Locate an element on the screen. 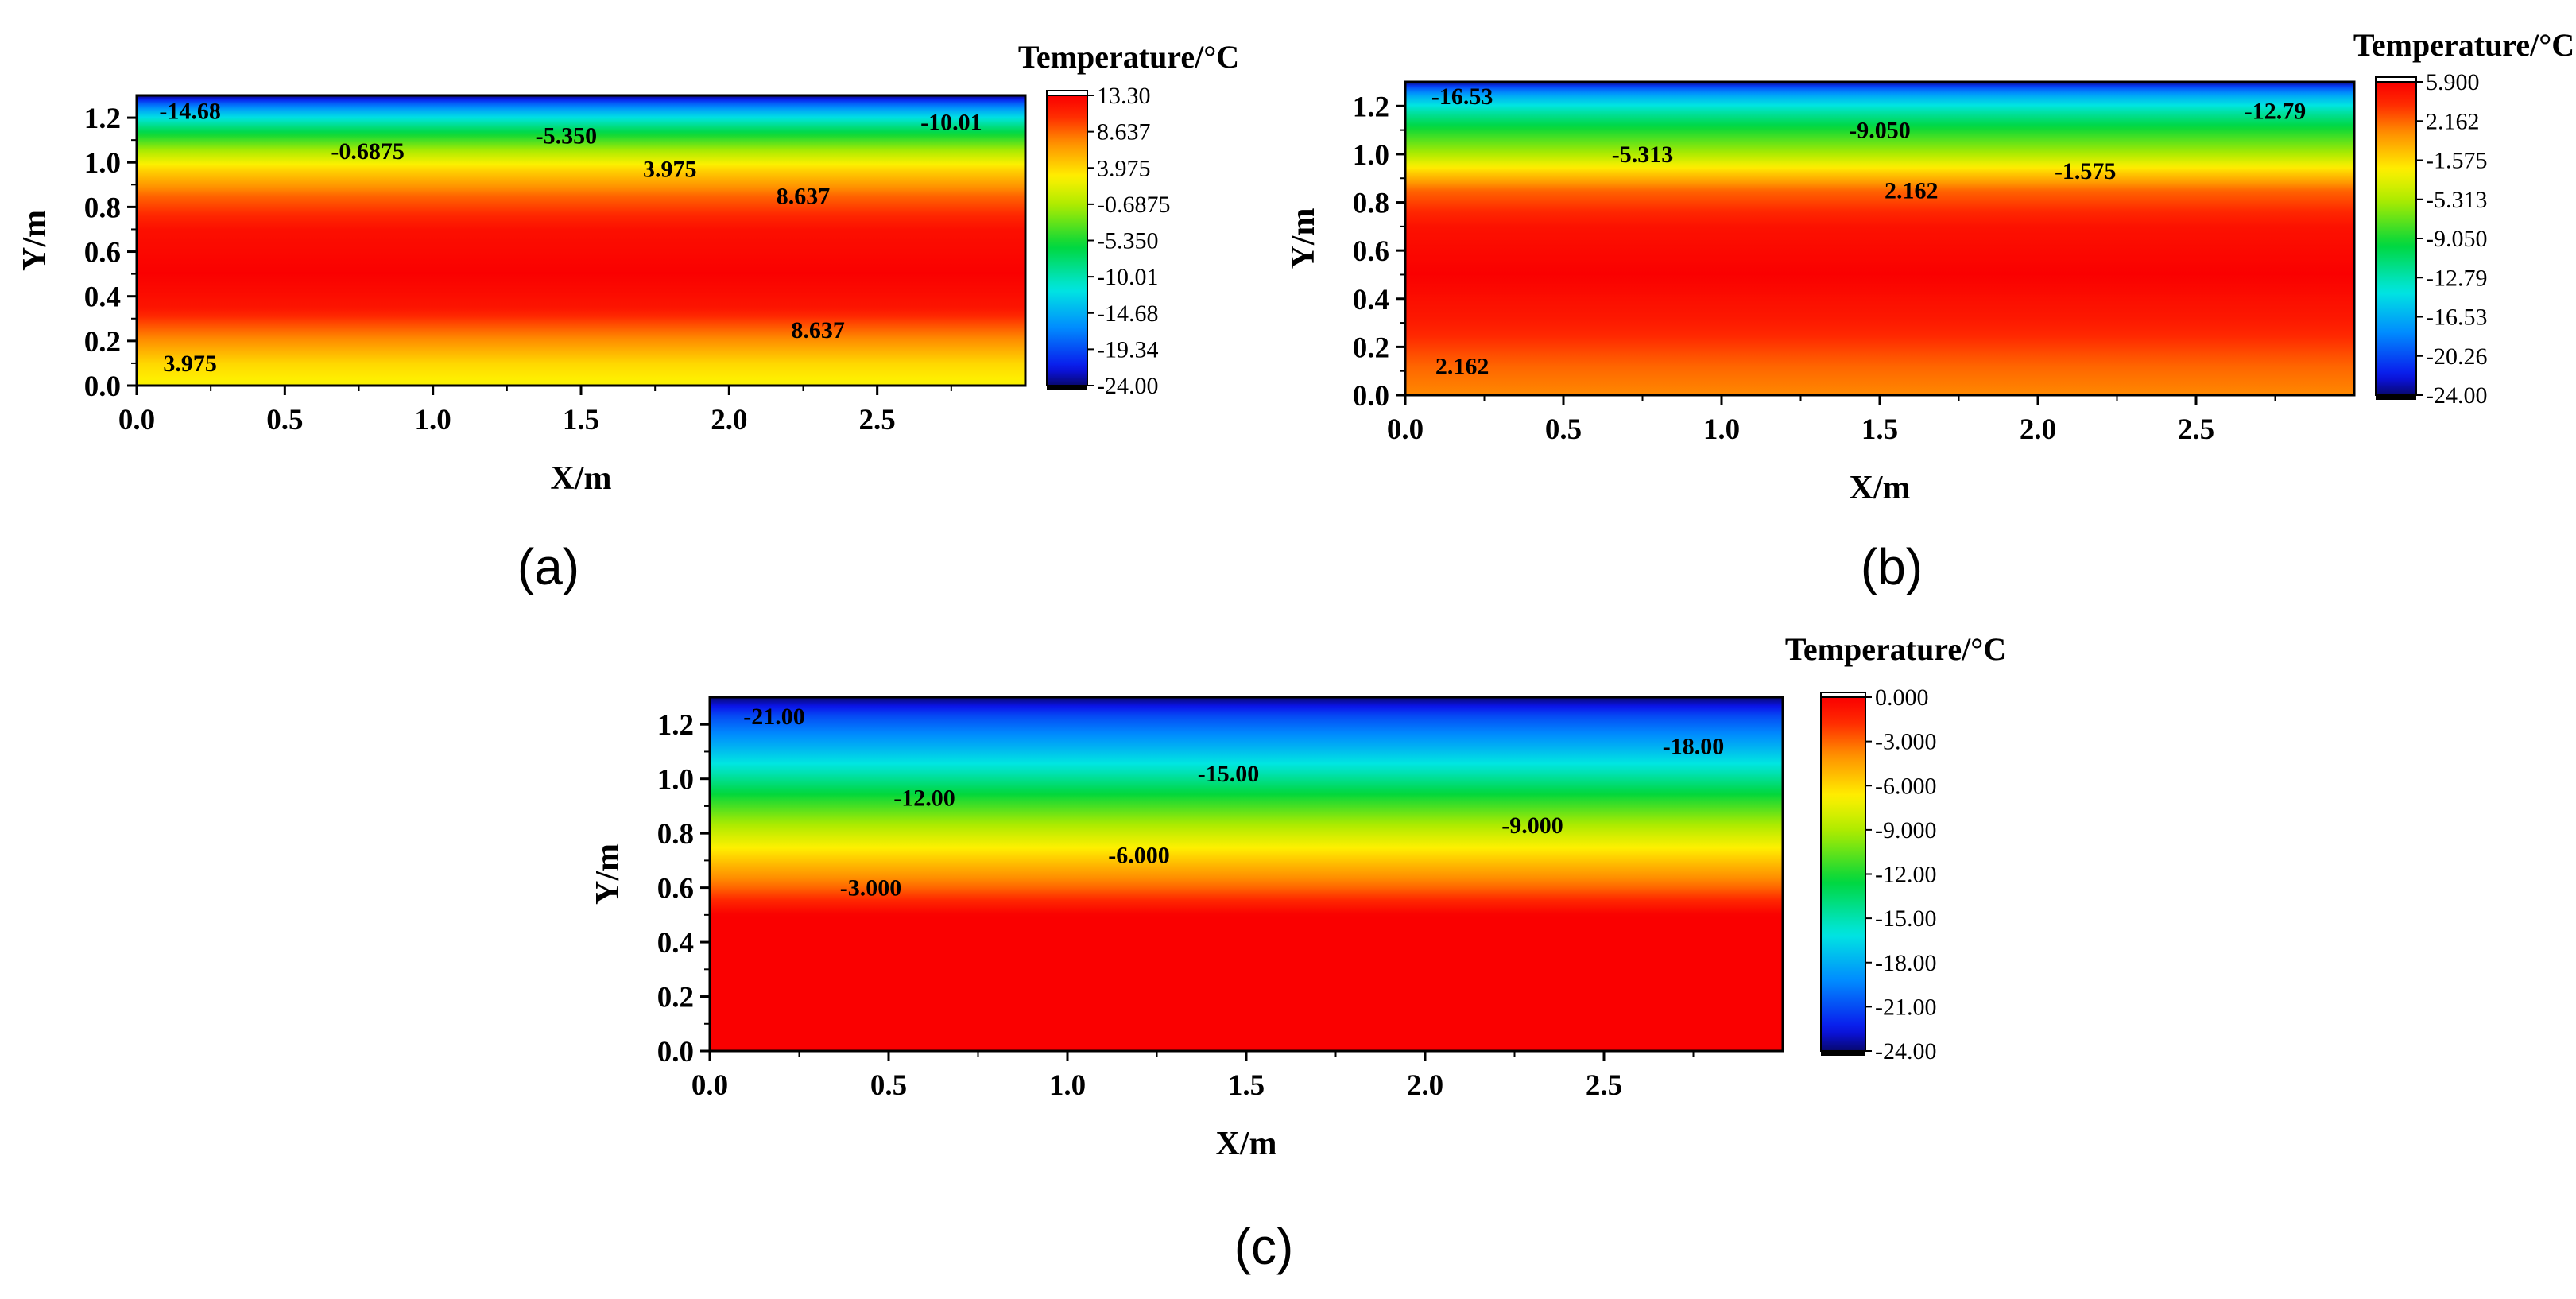 The width and height of the screenshot is (2576, 1299). colorbar-a is located at coordinates (1067, 240).